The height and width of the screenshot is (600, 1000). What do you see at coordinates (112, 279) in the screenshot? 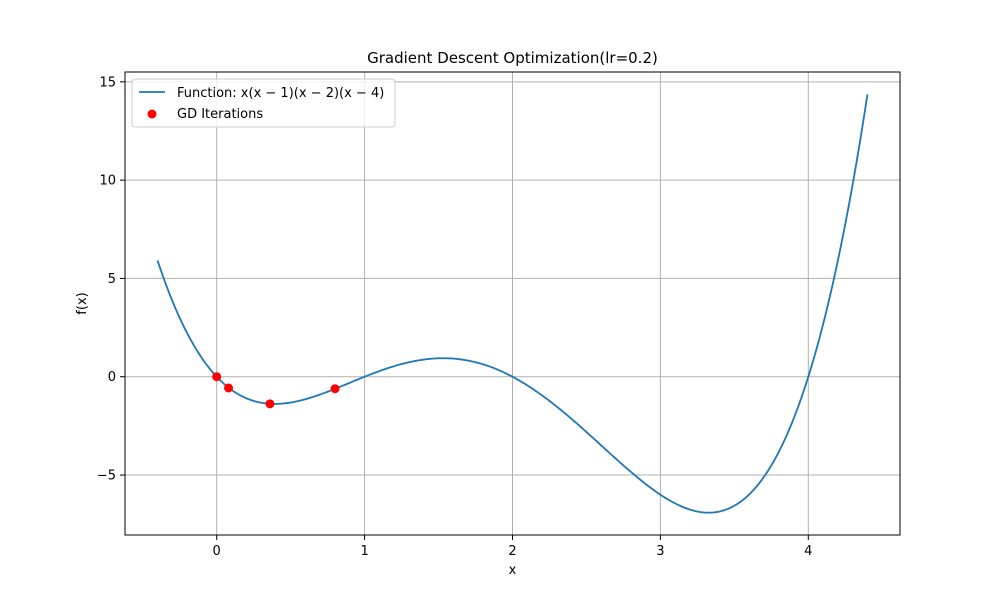
I see `y-tick-label: 5` at bounding box center [112, 279].